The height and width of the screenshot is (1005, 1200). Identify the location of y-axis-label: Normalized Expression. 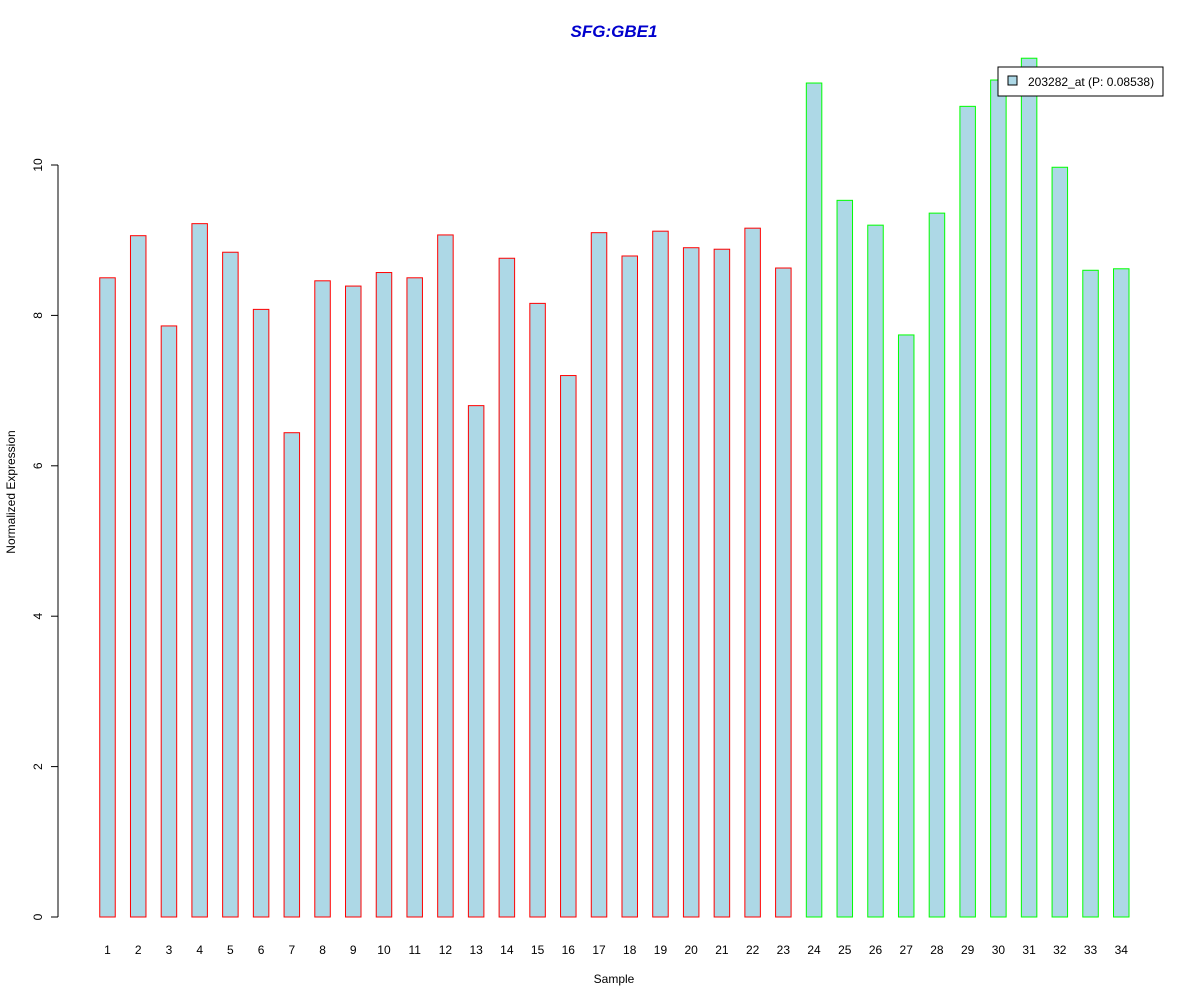
(11, 491).